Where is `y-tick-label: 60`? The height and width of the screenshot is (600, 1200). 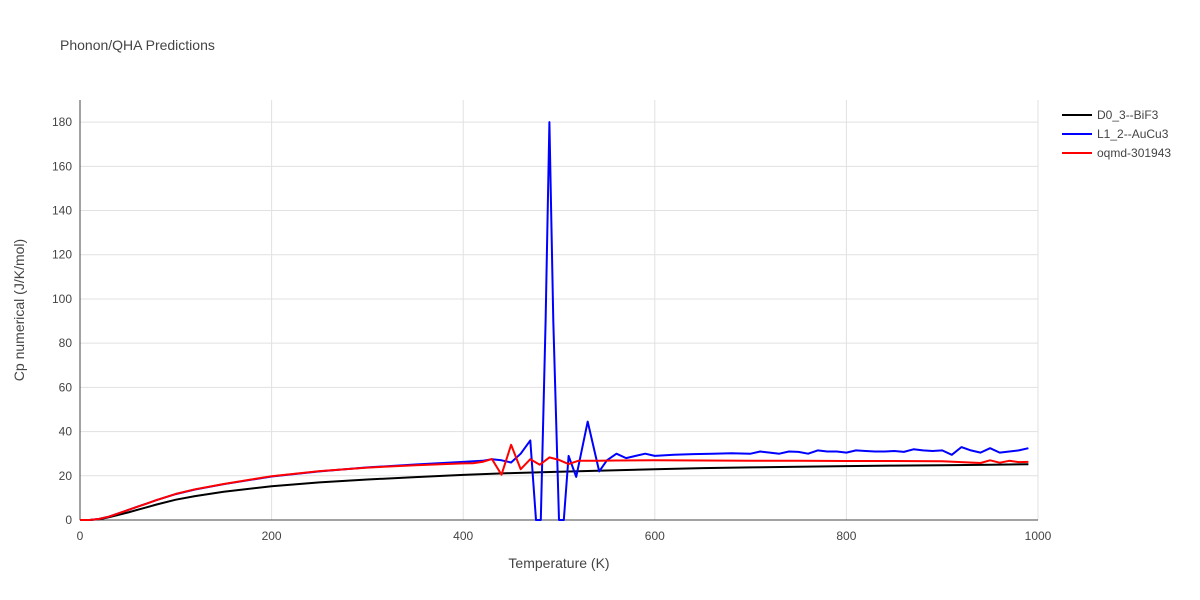
y-tick-label: 60 is located at coordinates (66, 387).